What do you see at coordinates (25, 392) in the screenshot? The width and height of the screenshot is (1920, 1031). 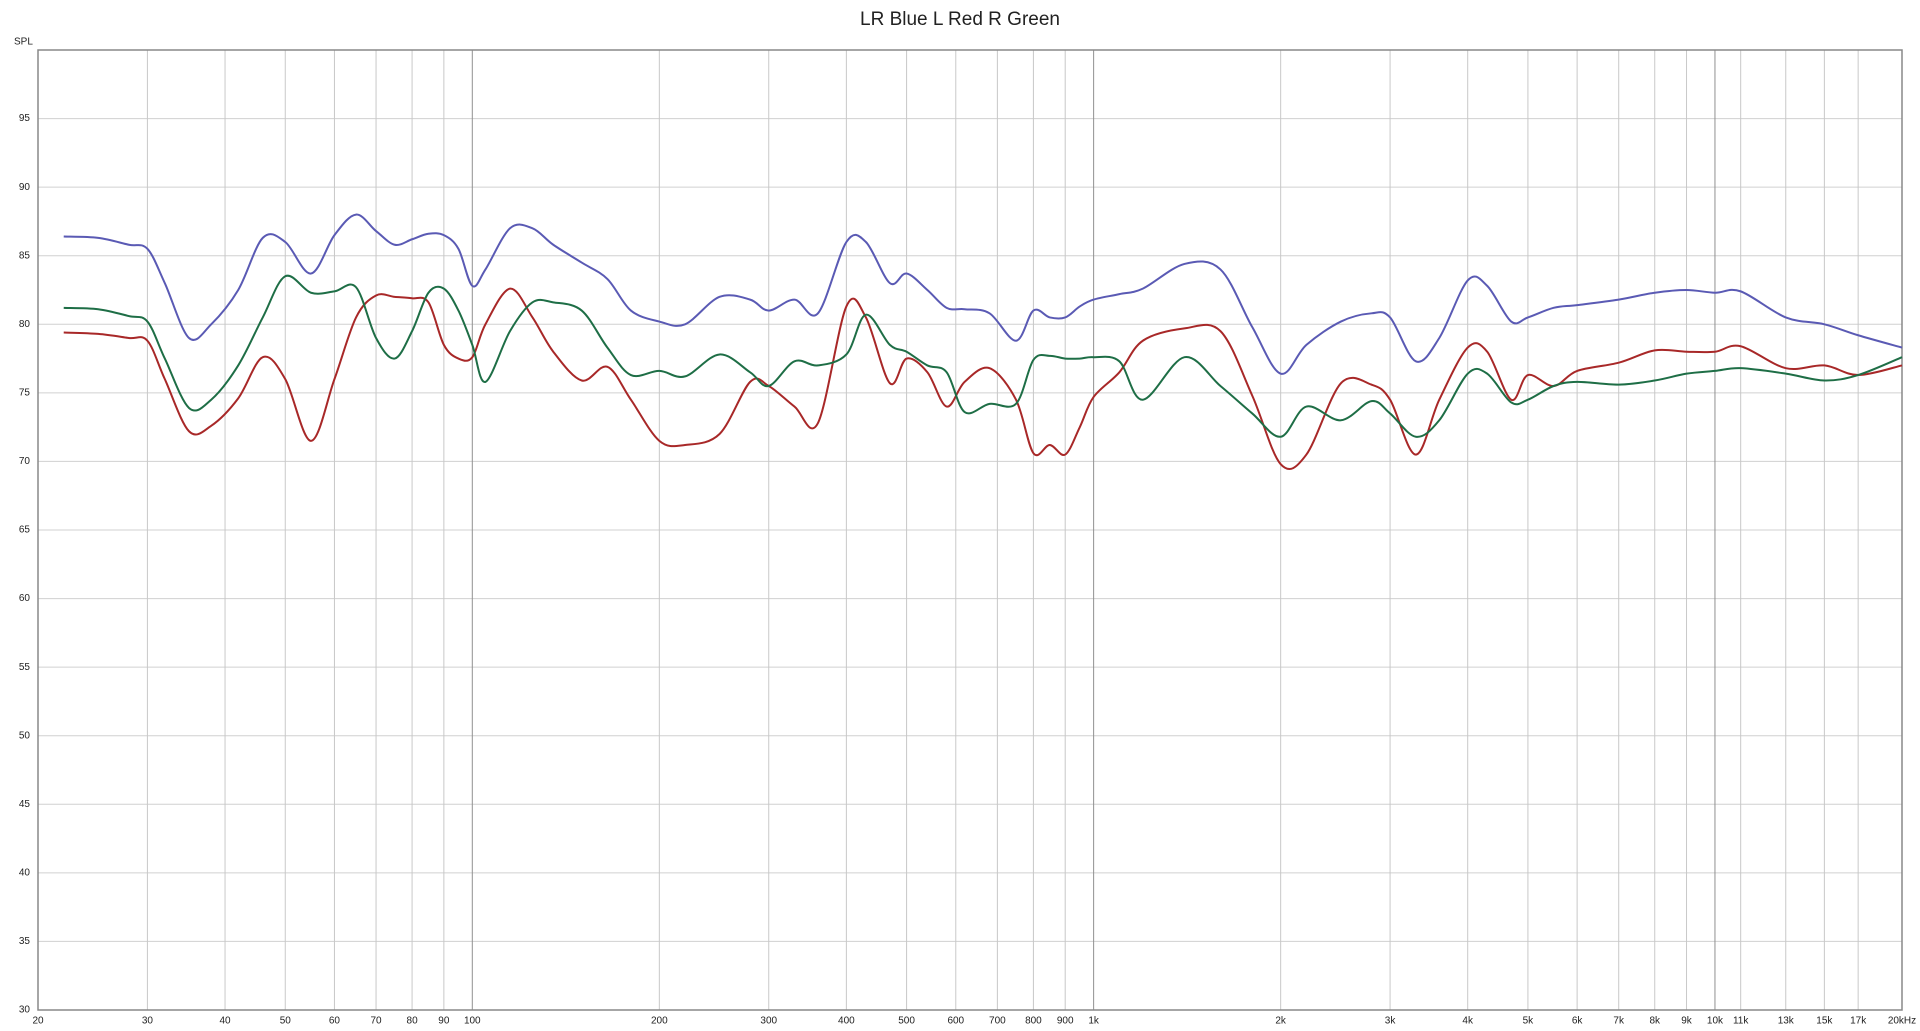 I see `y-tick-label: 75` at bounding box center [25, 392].